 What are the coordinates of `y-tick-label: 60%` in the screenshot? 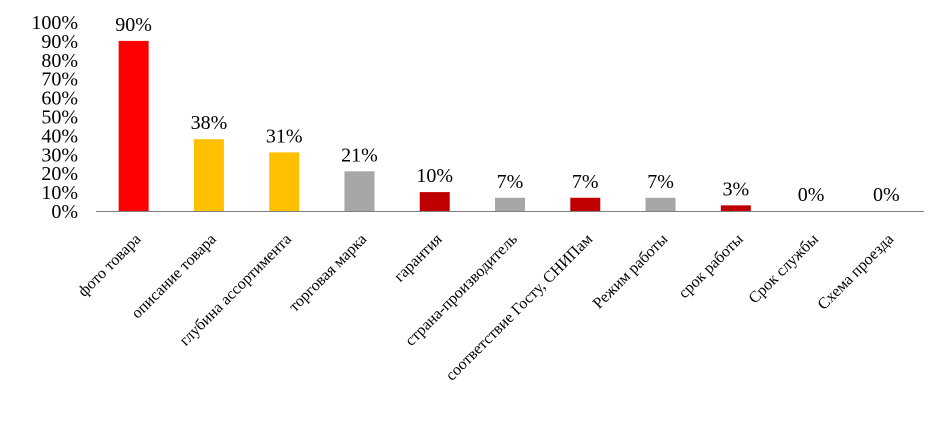 It's located at (59, 99).